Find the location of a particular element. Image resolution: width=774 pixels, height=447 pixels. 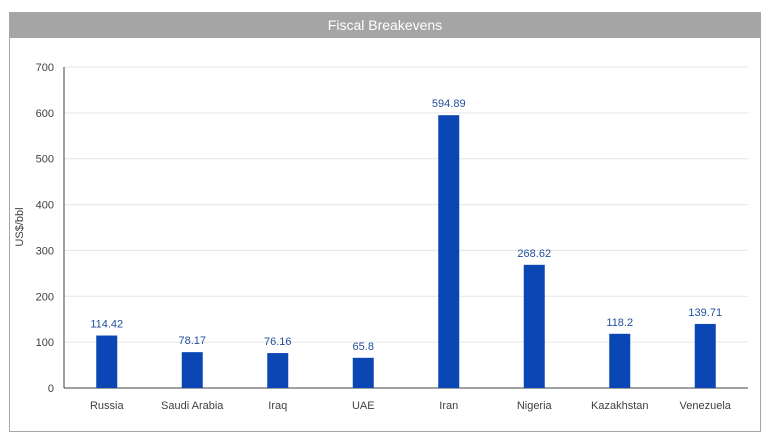

data-label: 78.17 is located at coordinates (192, 341).